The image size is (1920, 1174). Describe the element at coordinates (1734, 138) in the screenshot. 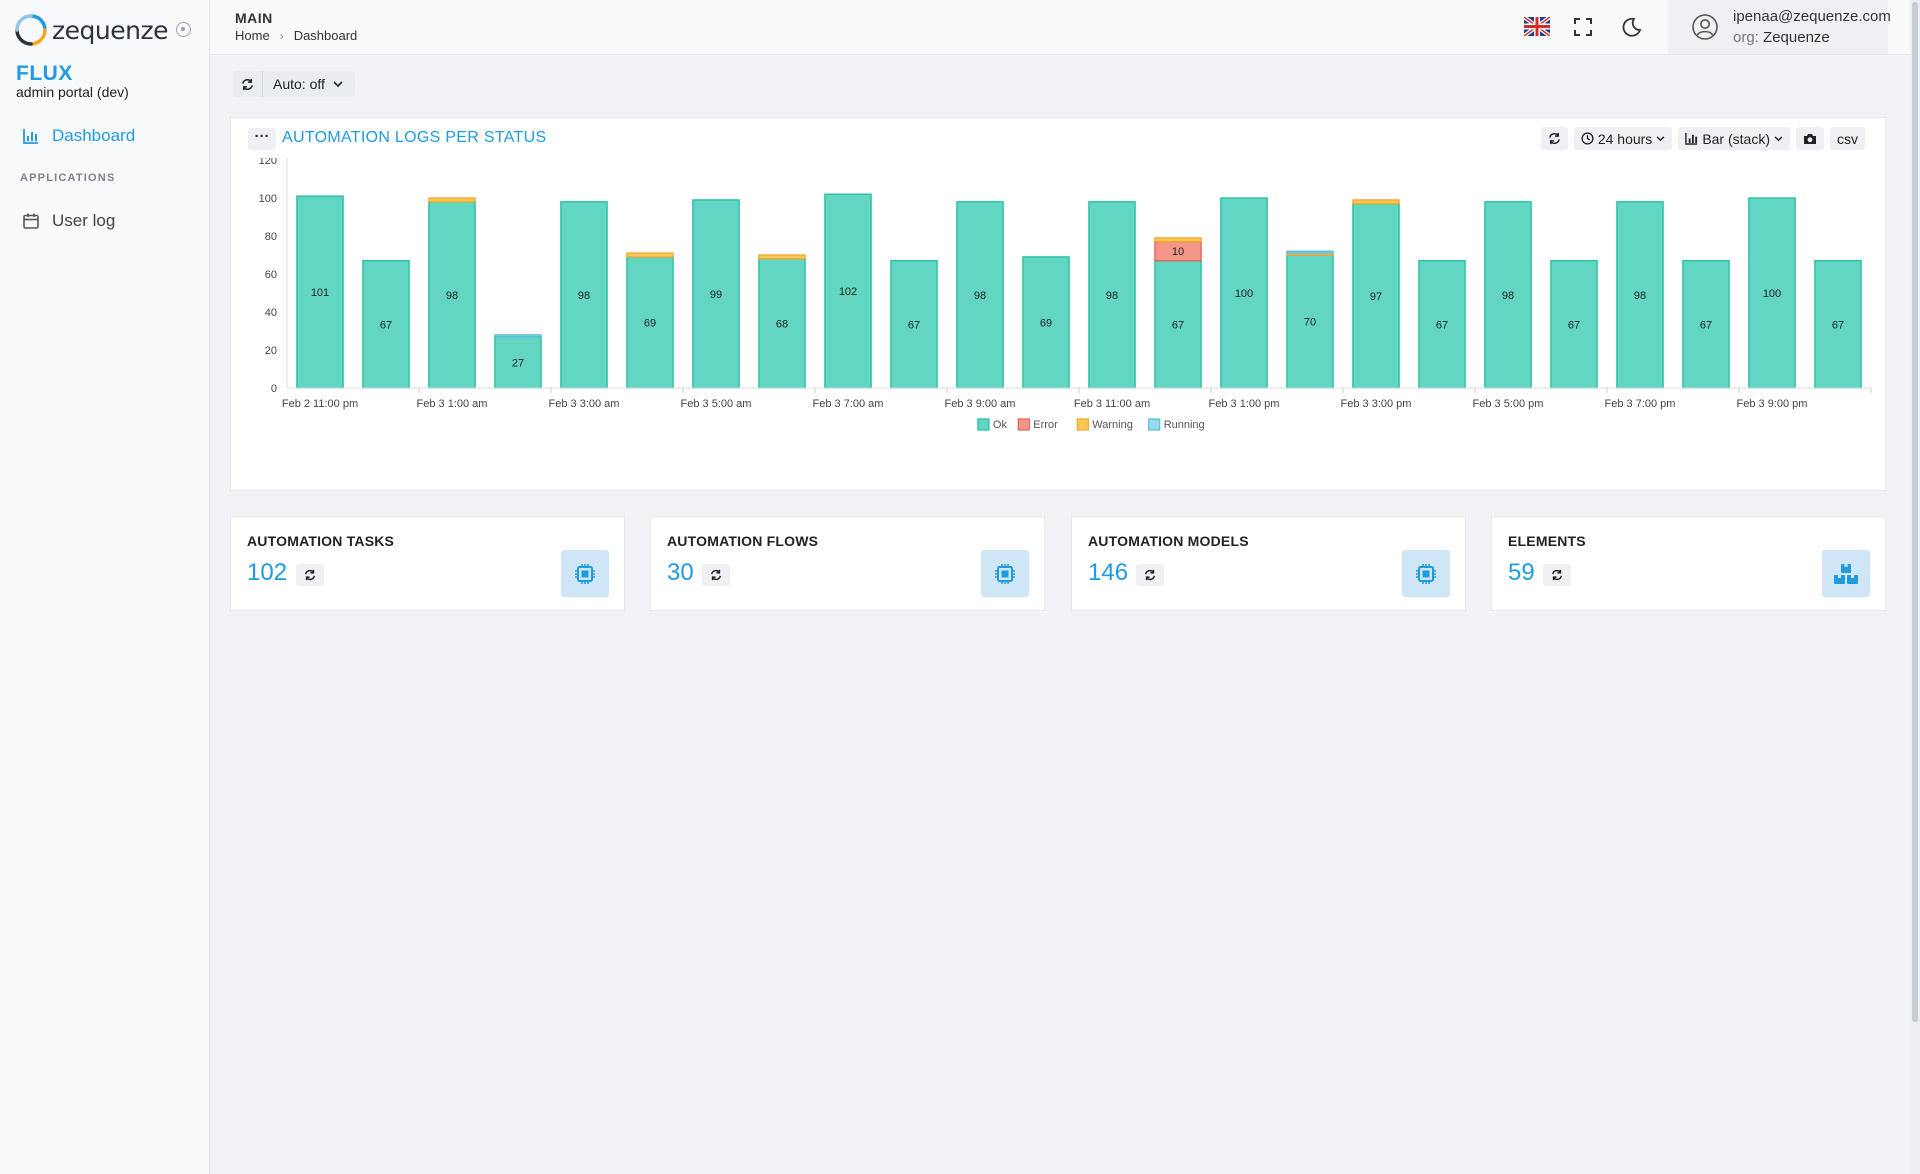

I see `chart-type-dropdown: Bar (stack)` at that location.